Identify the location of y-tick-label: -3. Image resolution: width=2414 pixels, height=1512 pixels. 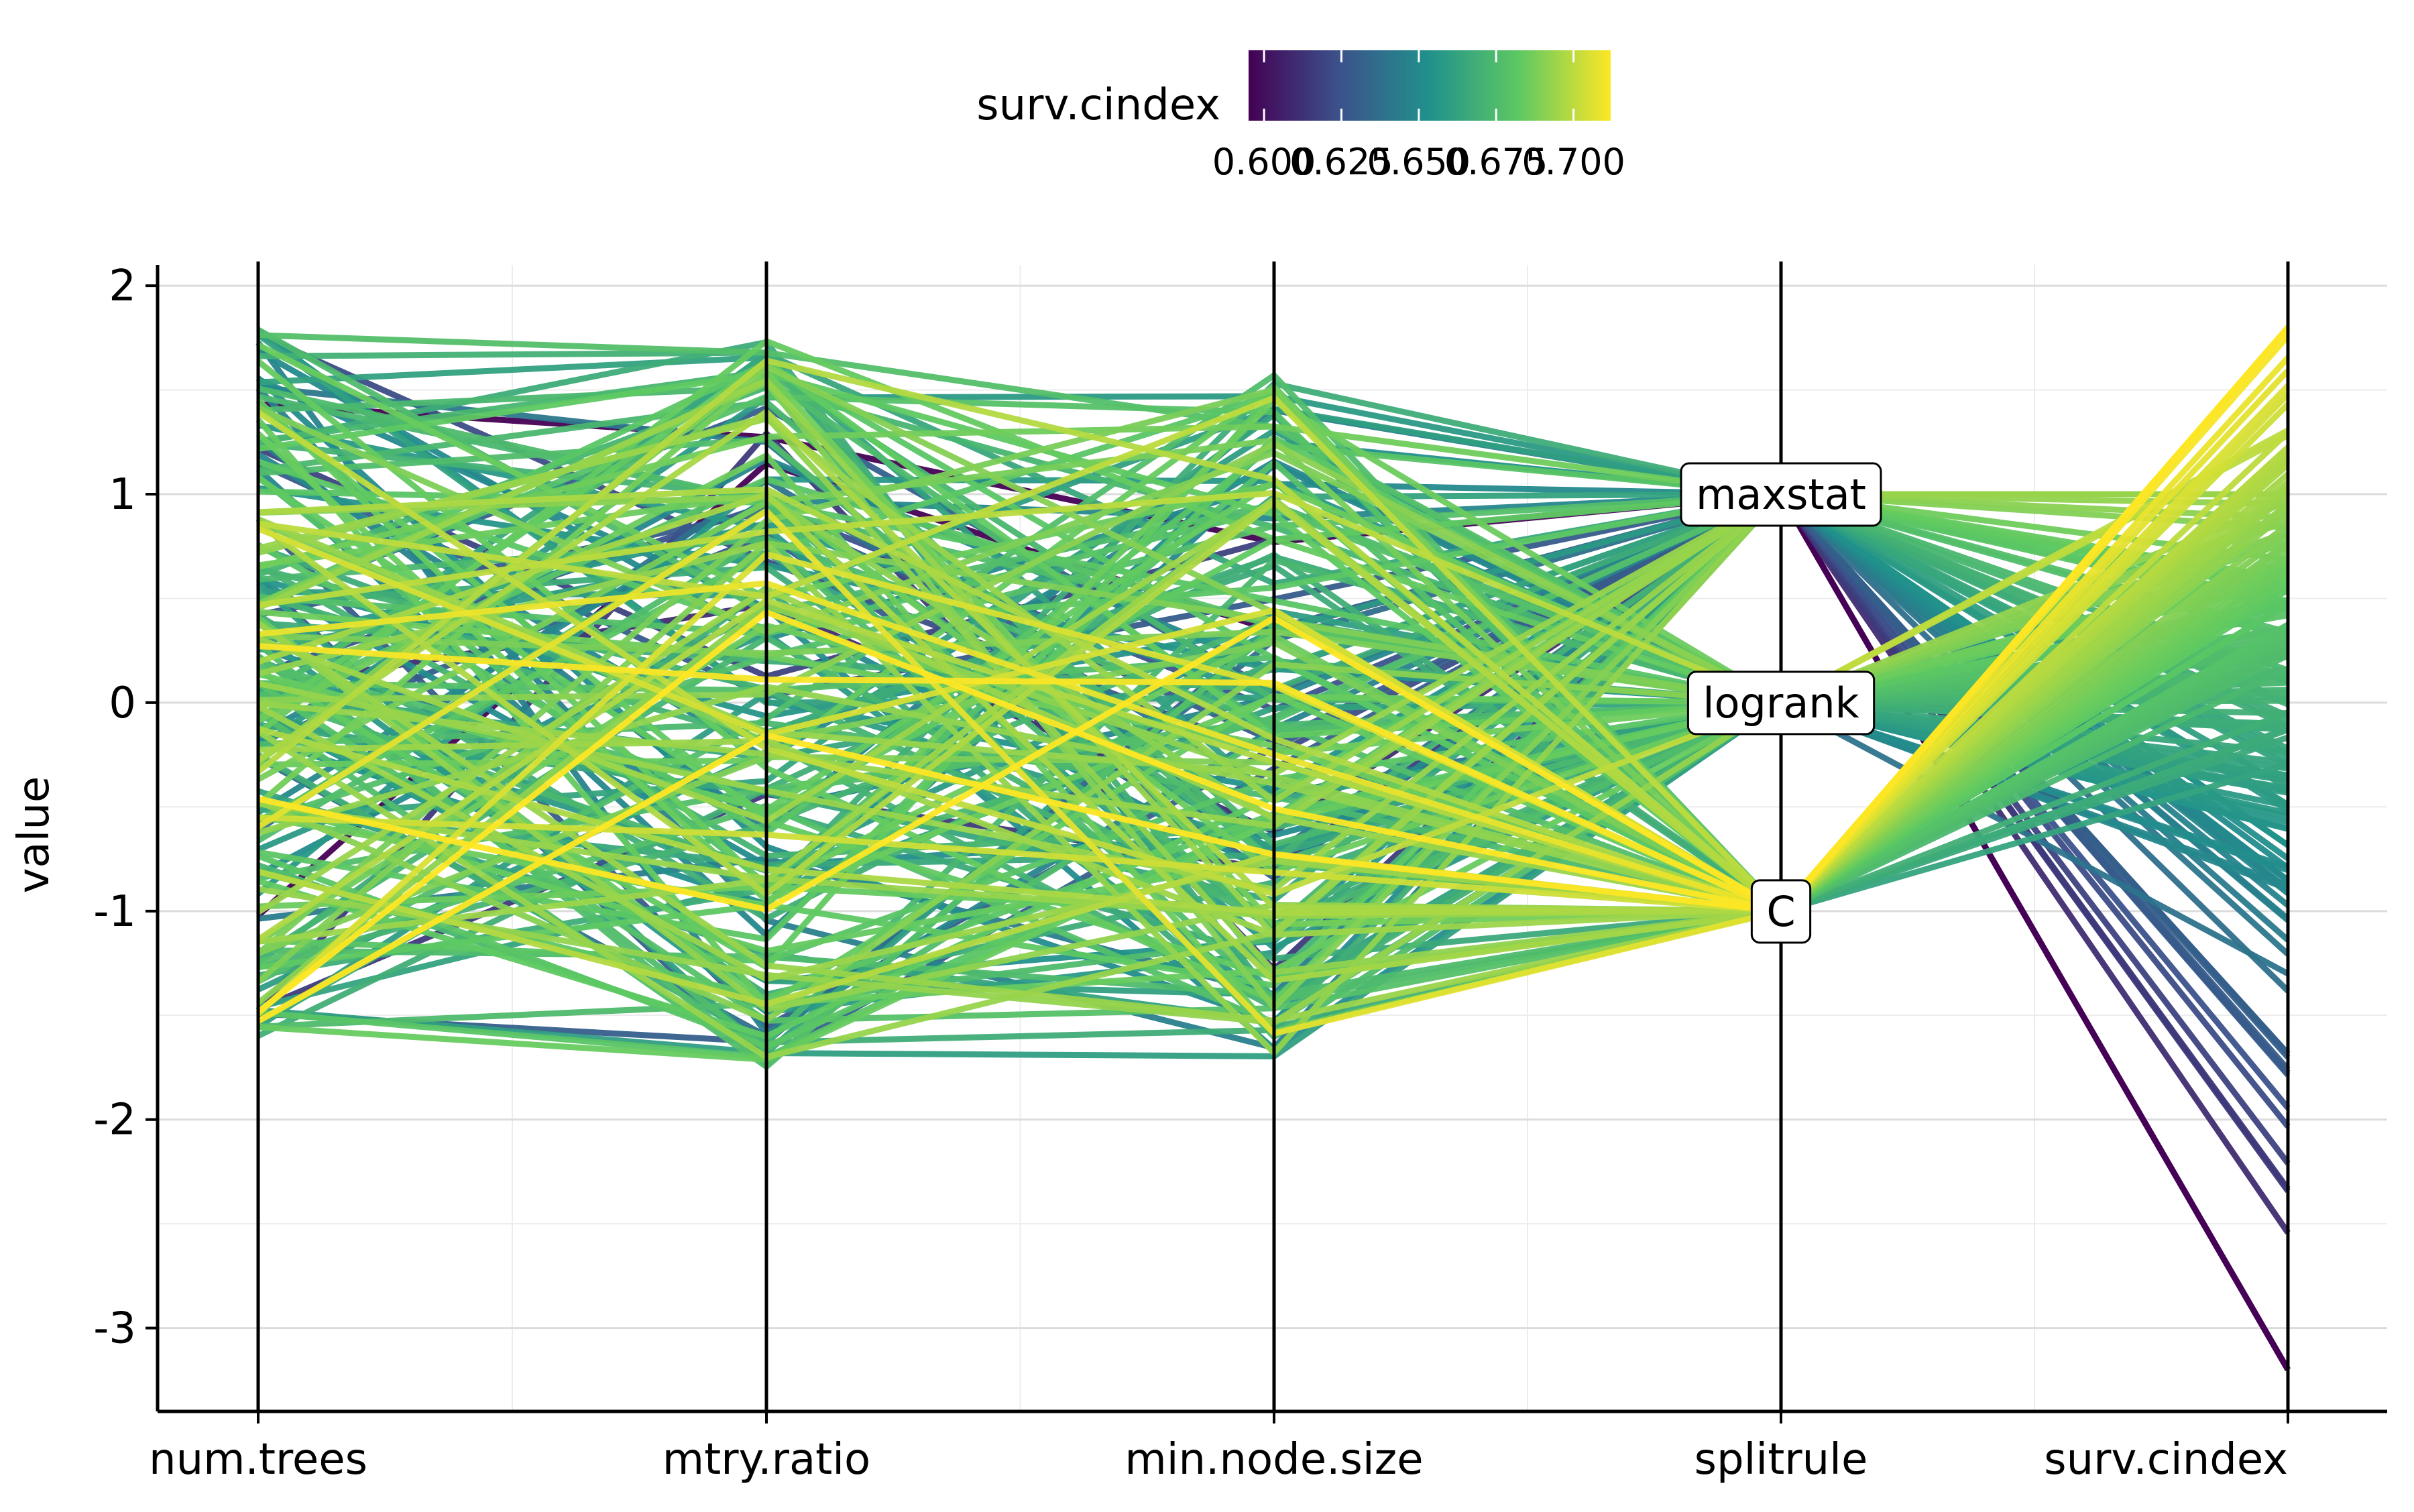
(114, 1329).